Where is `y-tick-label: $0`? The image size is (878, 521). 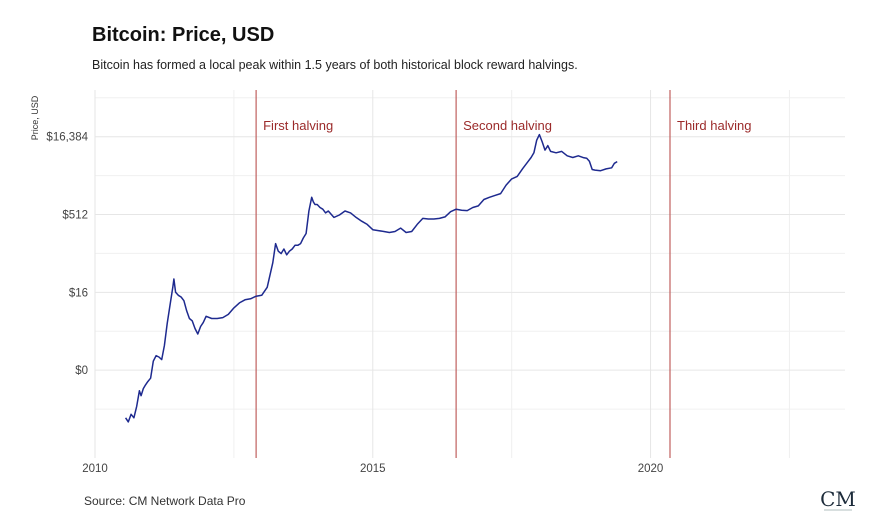 y-tick-label: $0 is located at coordinates (81, 371).